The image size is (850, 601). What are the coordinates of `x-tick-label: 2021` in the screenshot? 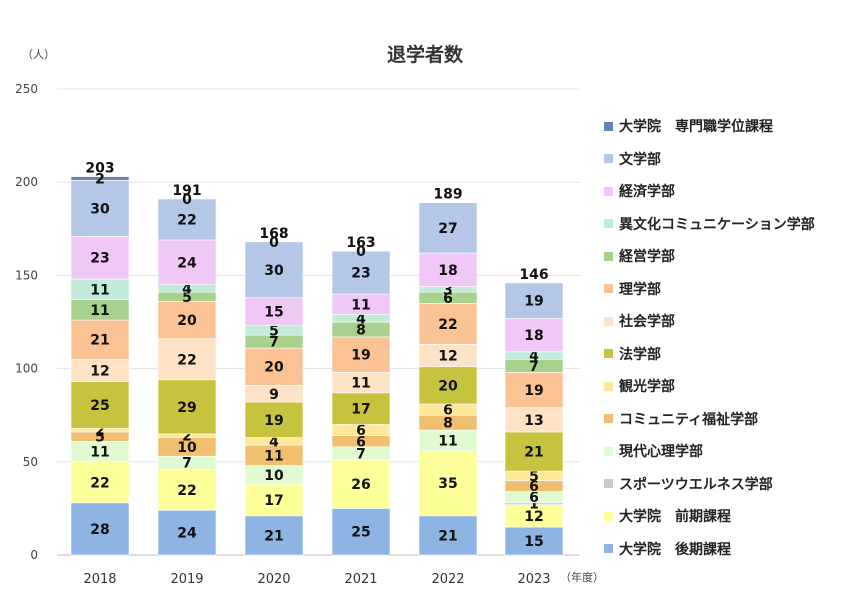 It's located at (360, 579).